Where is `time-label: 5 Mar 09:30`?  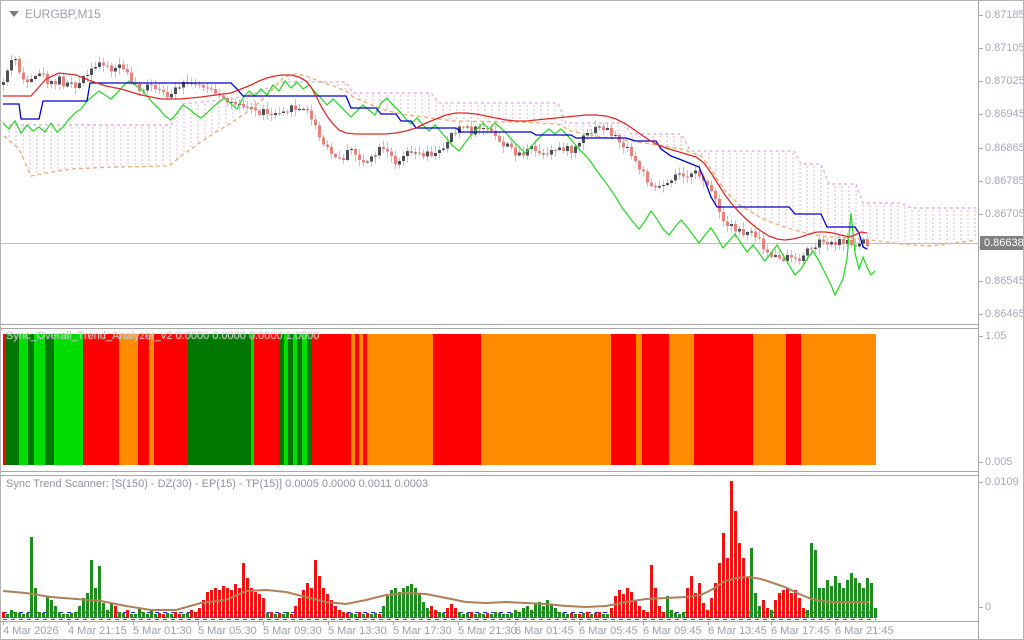 time-label: 5 Mar 09:30 is located at coordinates (292, 631).